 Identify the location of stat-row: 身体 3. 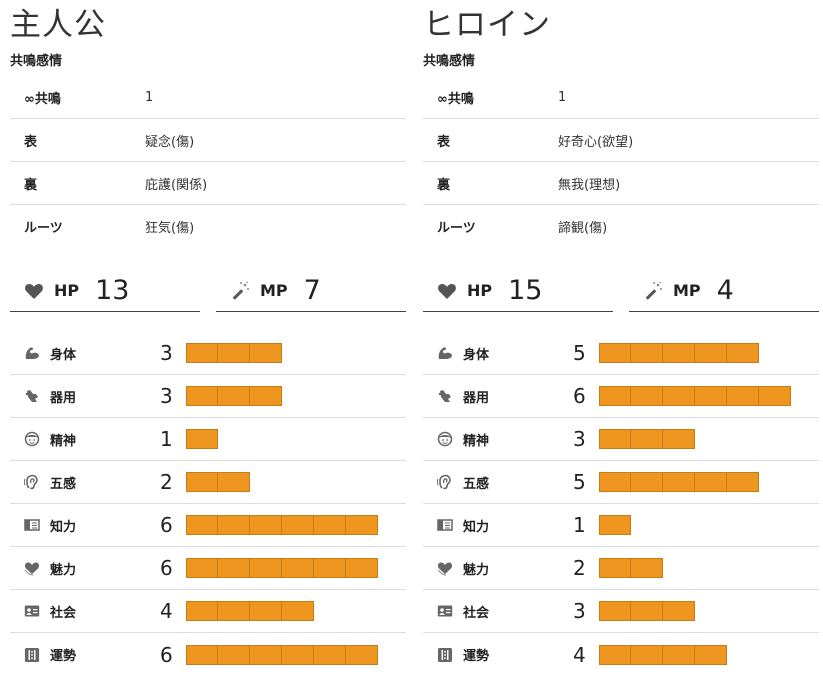
(208, 353).